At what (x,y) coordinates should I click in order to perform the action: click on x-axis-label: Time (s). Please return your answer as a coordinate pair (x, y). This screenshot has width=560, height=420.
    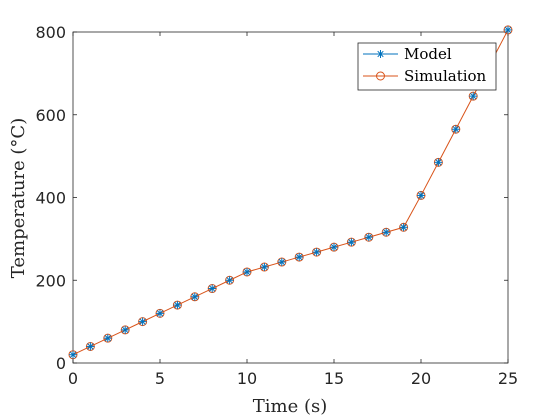
    Looking at the image, I should click on (290, 406).